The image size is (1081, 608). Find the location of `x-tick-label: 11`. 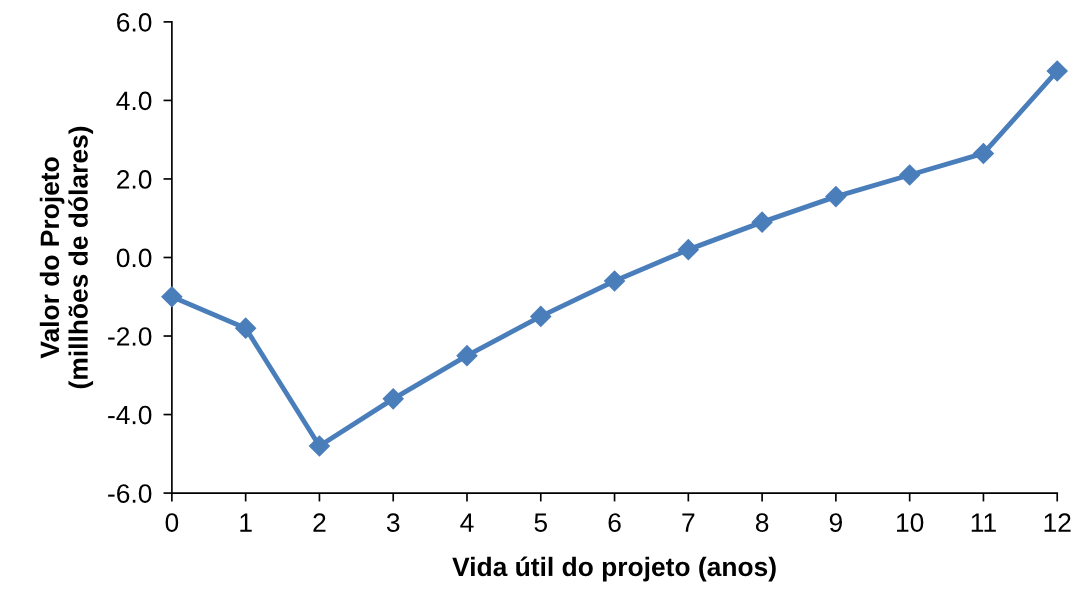

x-tick-label: 11 is located at coordinates (983, 522).